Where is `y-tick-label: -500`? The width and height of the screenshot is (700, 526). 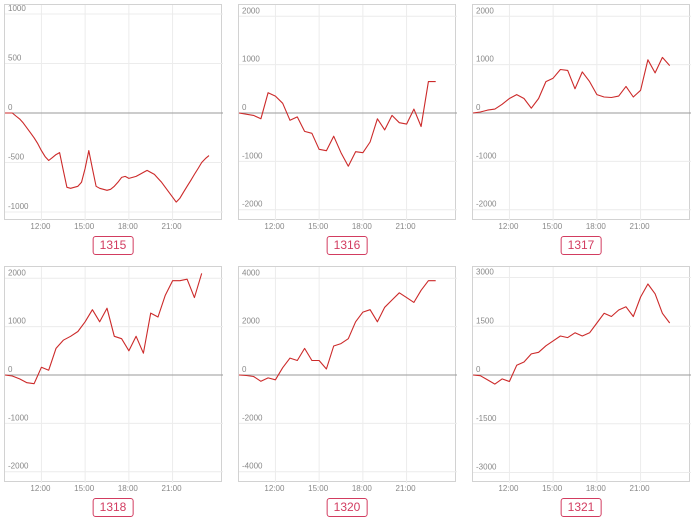
y-tick-label: -500 is located at coordinates (16, 157).